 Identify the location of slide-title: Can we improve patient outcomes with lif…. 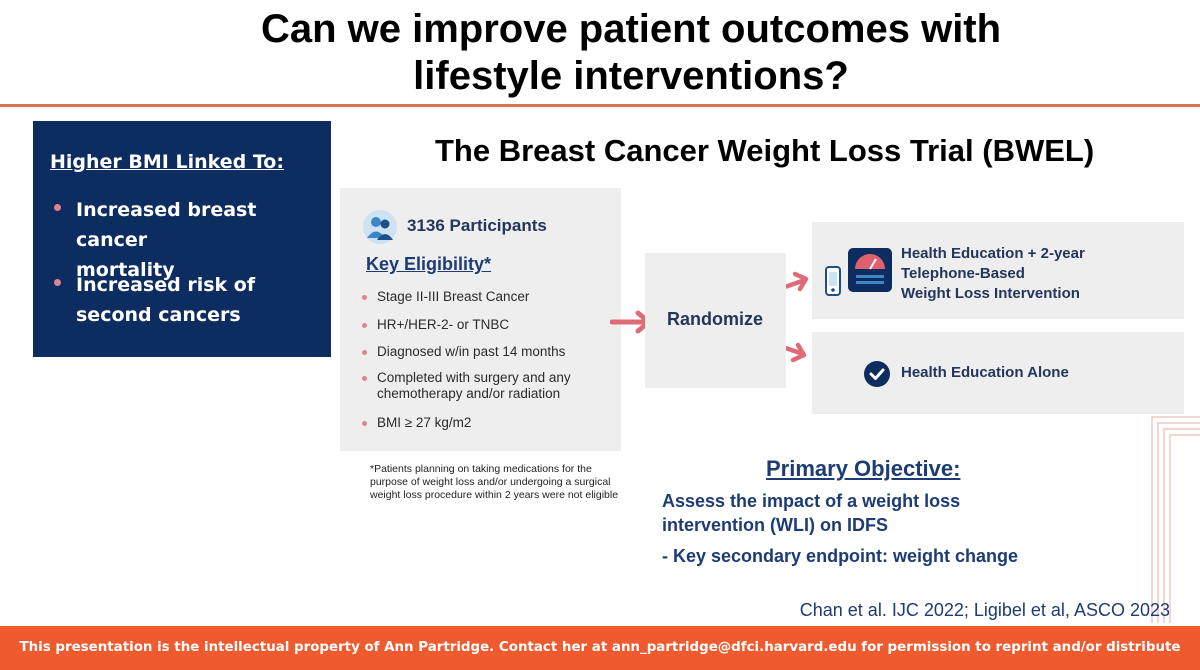
(600, 53).